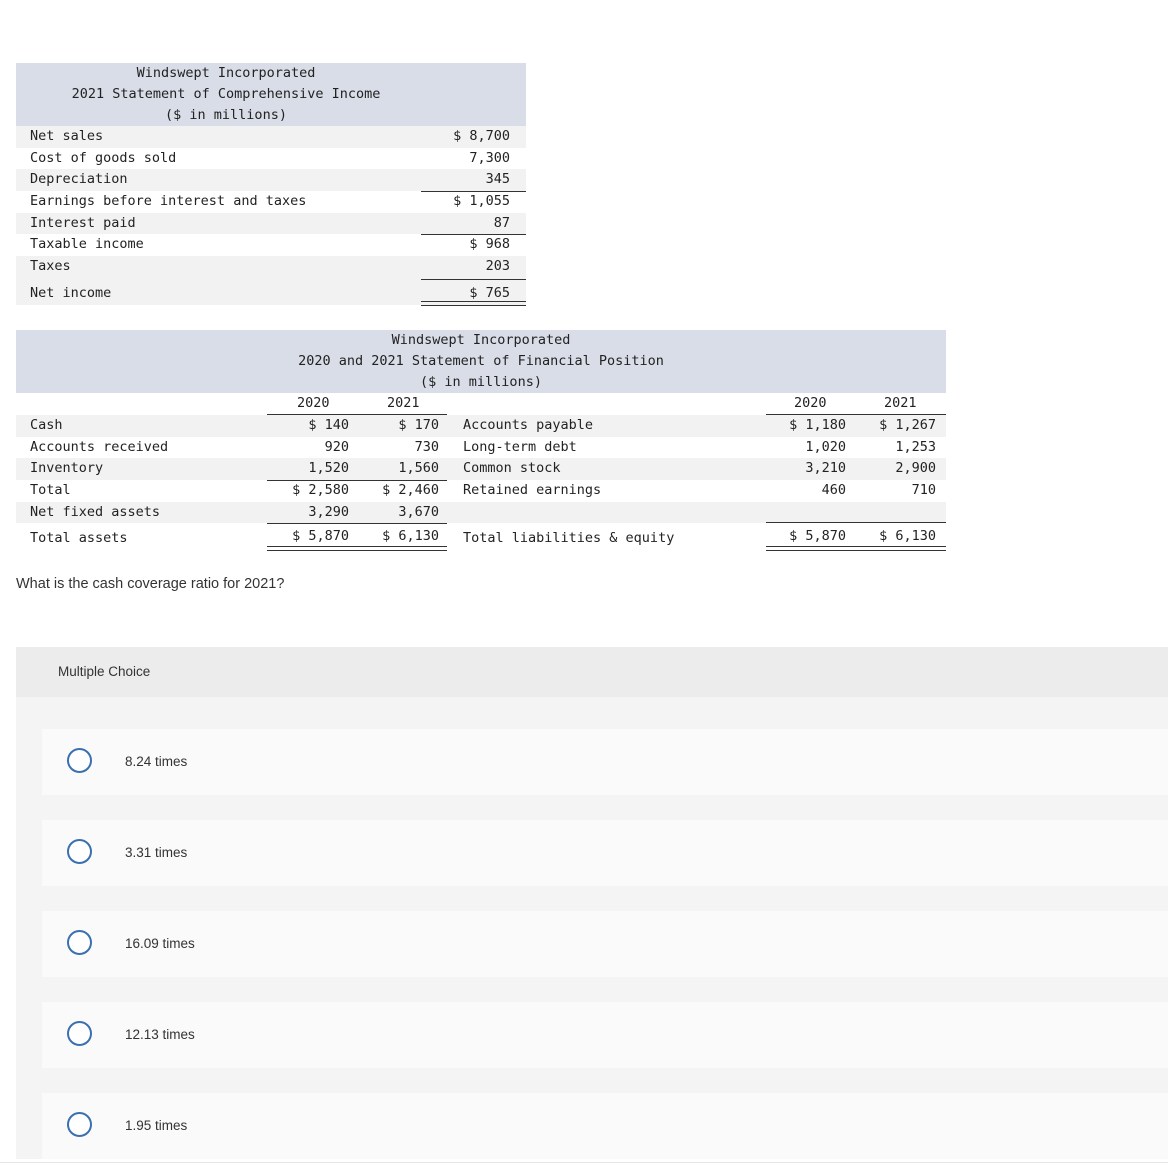 The image size is (1168, 1174). I want to click on row-value: $ 765, so click(489, 292).